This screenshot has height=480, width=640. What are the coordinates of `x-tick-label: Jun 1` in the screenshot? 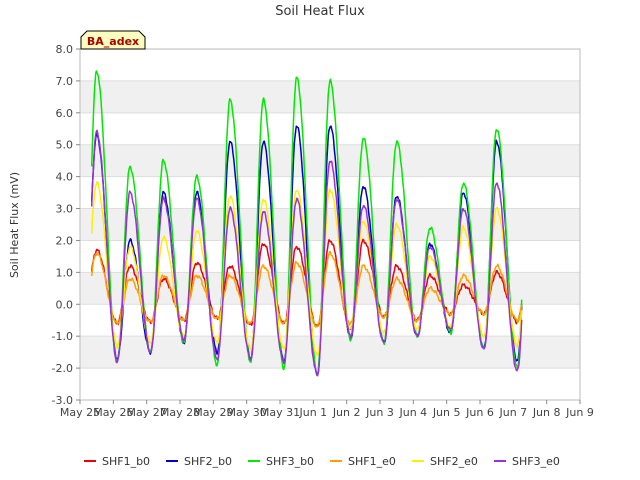 It's located at (312, 412).